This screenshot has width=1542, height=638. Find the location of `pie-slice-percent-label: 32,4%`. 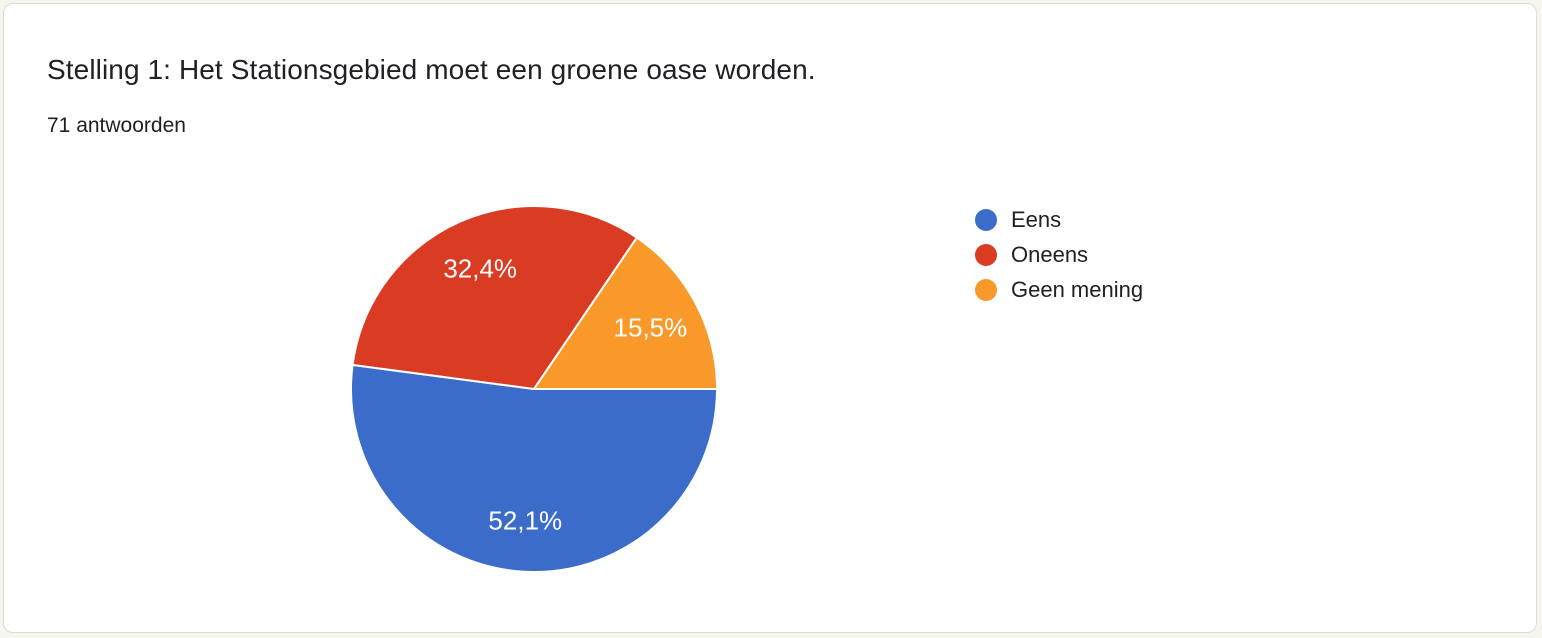

pie-slice-percent-label: 32,4% is located at coordinates (480, 269).